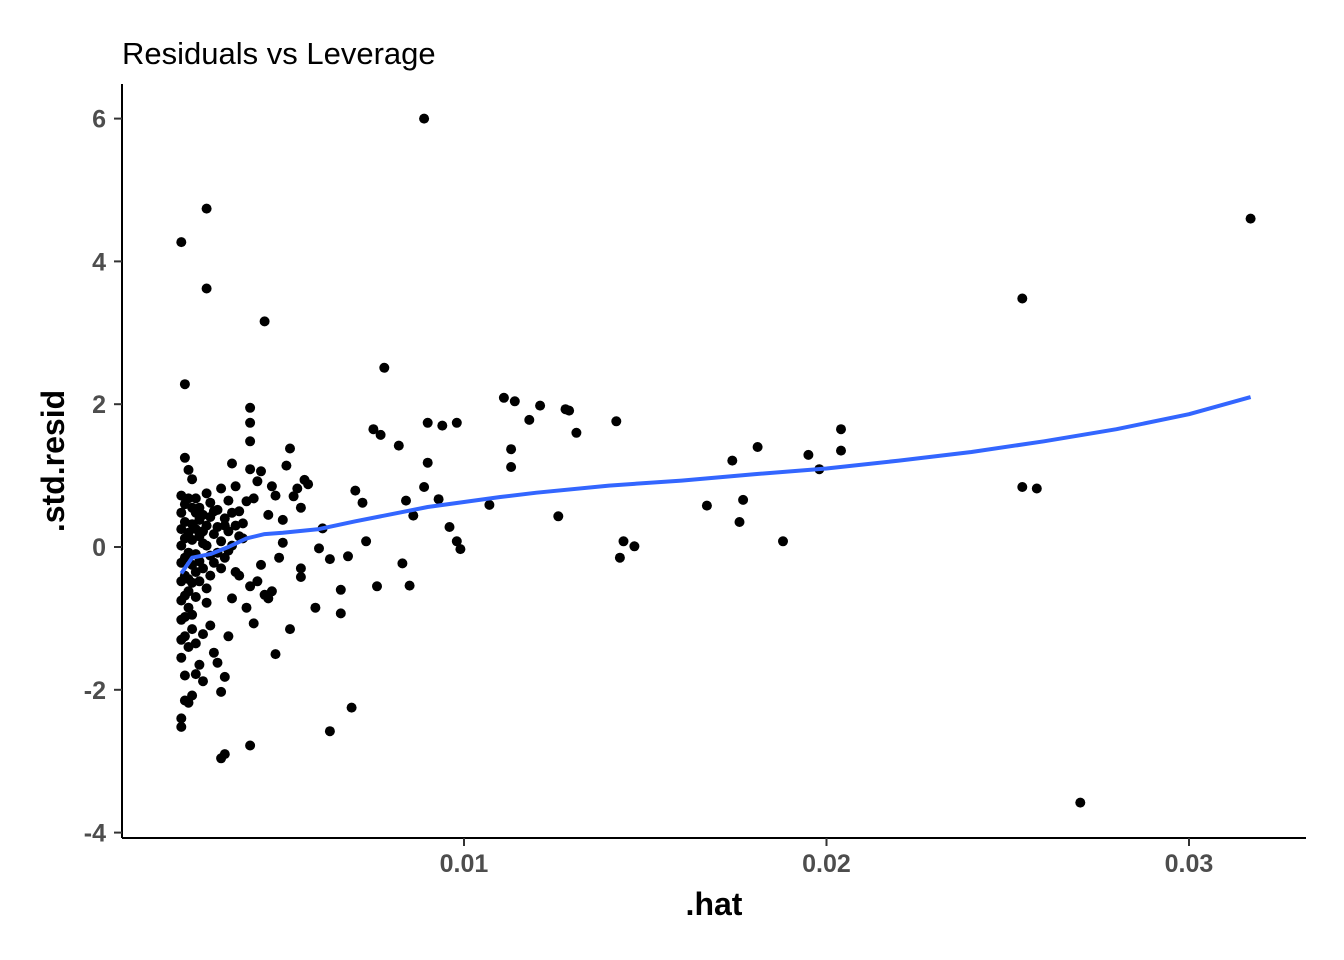 The image size is (1344, 960). What do you see at coordinates (279, 53) in the screenshot?
I see `chart-title: Residuals vs Leverage` at bounding box center [279, 53].